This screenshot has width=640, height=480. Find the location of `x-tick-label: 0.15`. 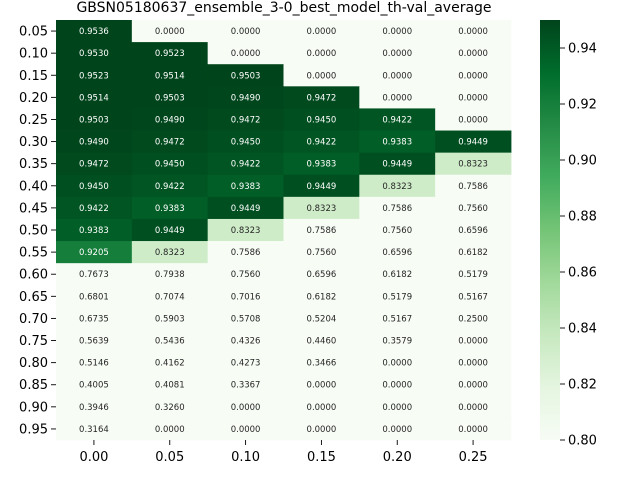

x-tick-label: 0.15 is located at coordinates (321, 457).